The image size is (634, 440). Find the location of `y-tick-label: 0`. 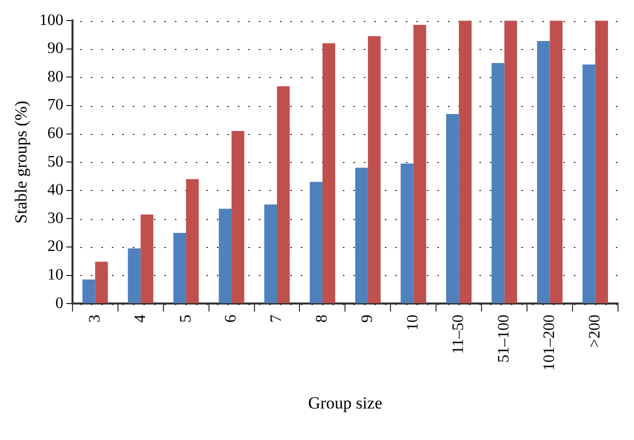

y-tick-label: 0 is located at coordinates (59, 303).